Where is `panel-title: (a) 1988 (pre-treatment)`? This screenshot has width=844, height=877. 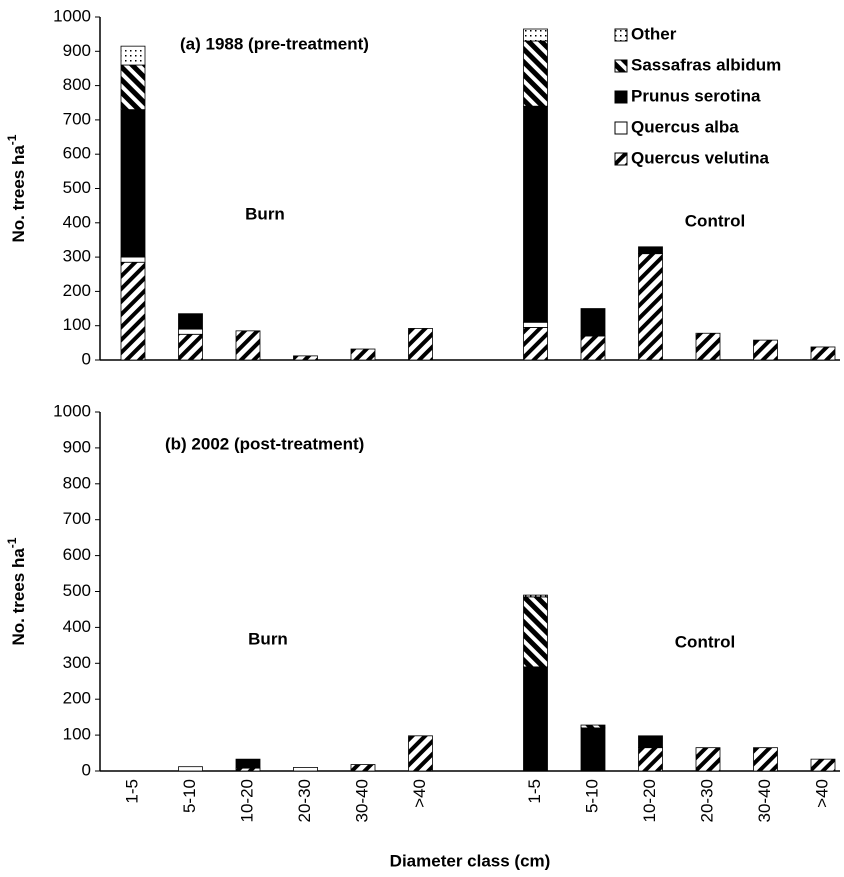
panel-title: (a) 1988 (pre-treatment) is located at coordinates (274, 43).